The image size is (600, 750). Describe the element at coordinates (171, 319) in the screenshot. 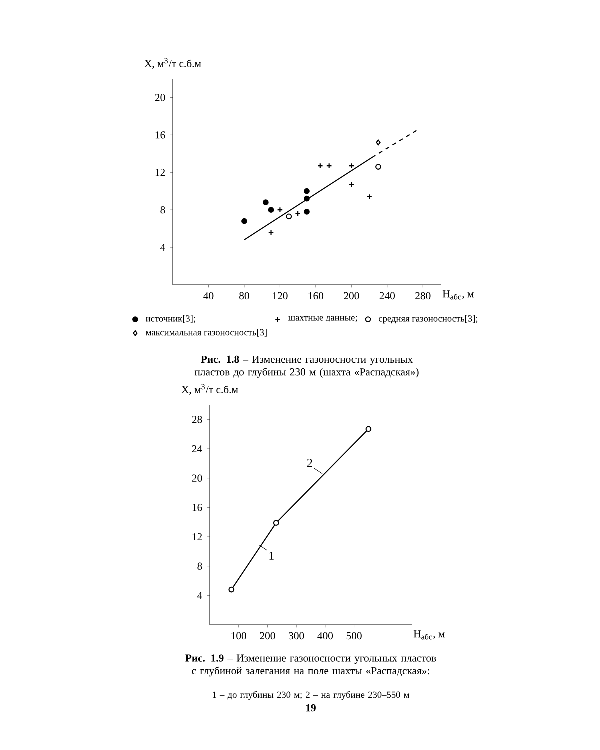

I see `legend-label: источник[3];` at that location.